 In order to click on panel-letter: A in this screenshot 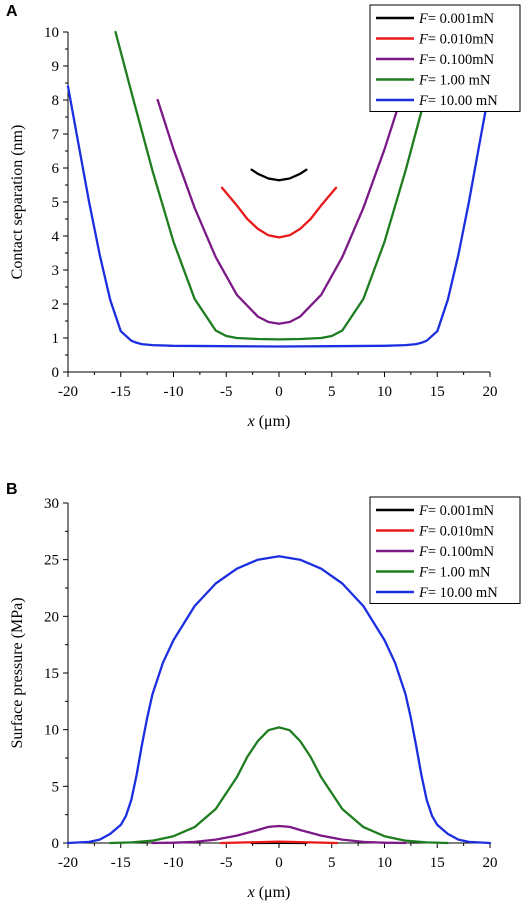, I will do `click(12, 11)`.